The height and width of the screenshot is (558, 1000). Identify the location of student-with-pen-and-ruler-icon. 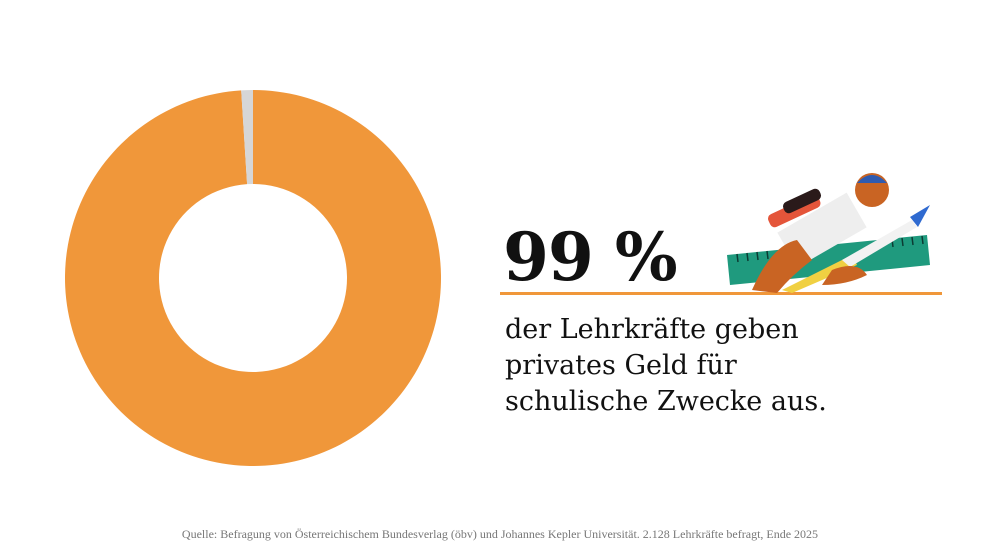
(828, 233).